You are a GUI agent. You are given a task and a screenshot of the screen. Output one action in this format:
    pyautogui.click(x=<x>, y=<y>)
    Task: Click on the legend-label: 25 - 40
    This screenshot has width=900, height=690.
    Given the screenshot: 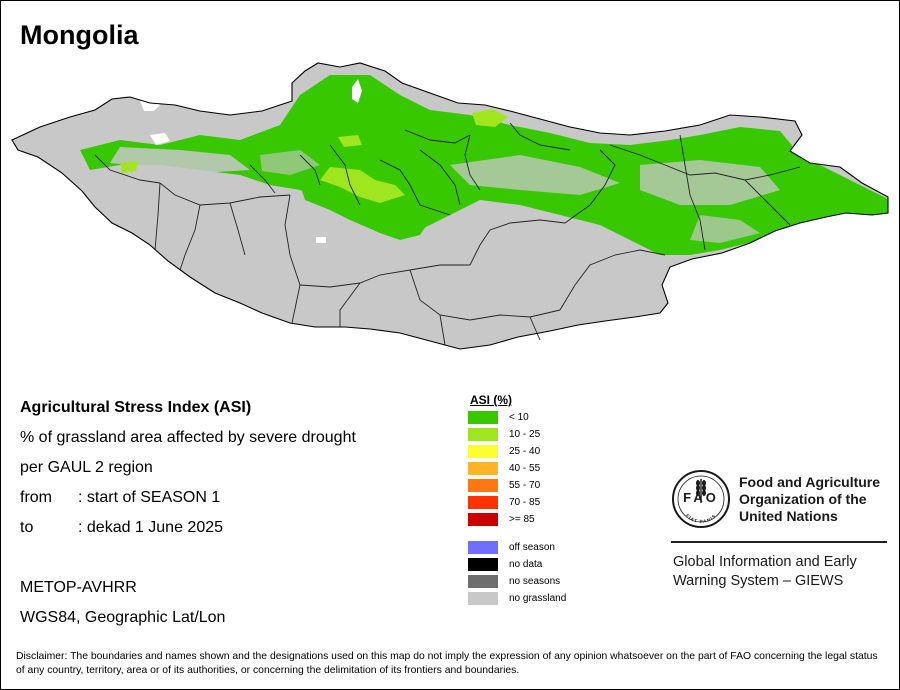 What is the action you would take?
    pyautogui.click(x=525, y=451)
    